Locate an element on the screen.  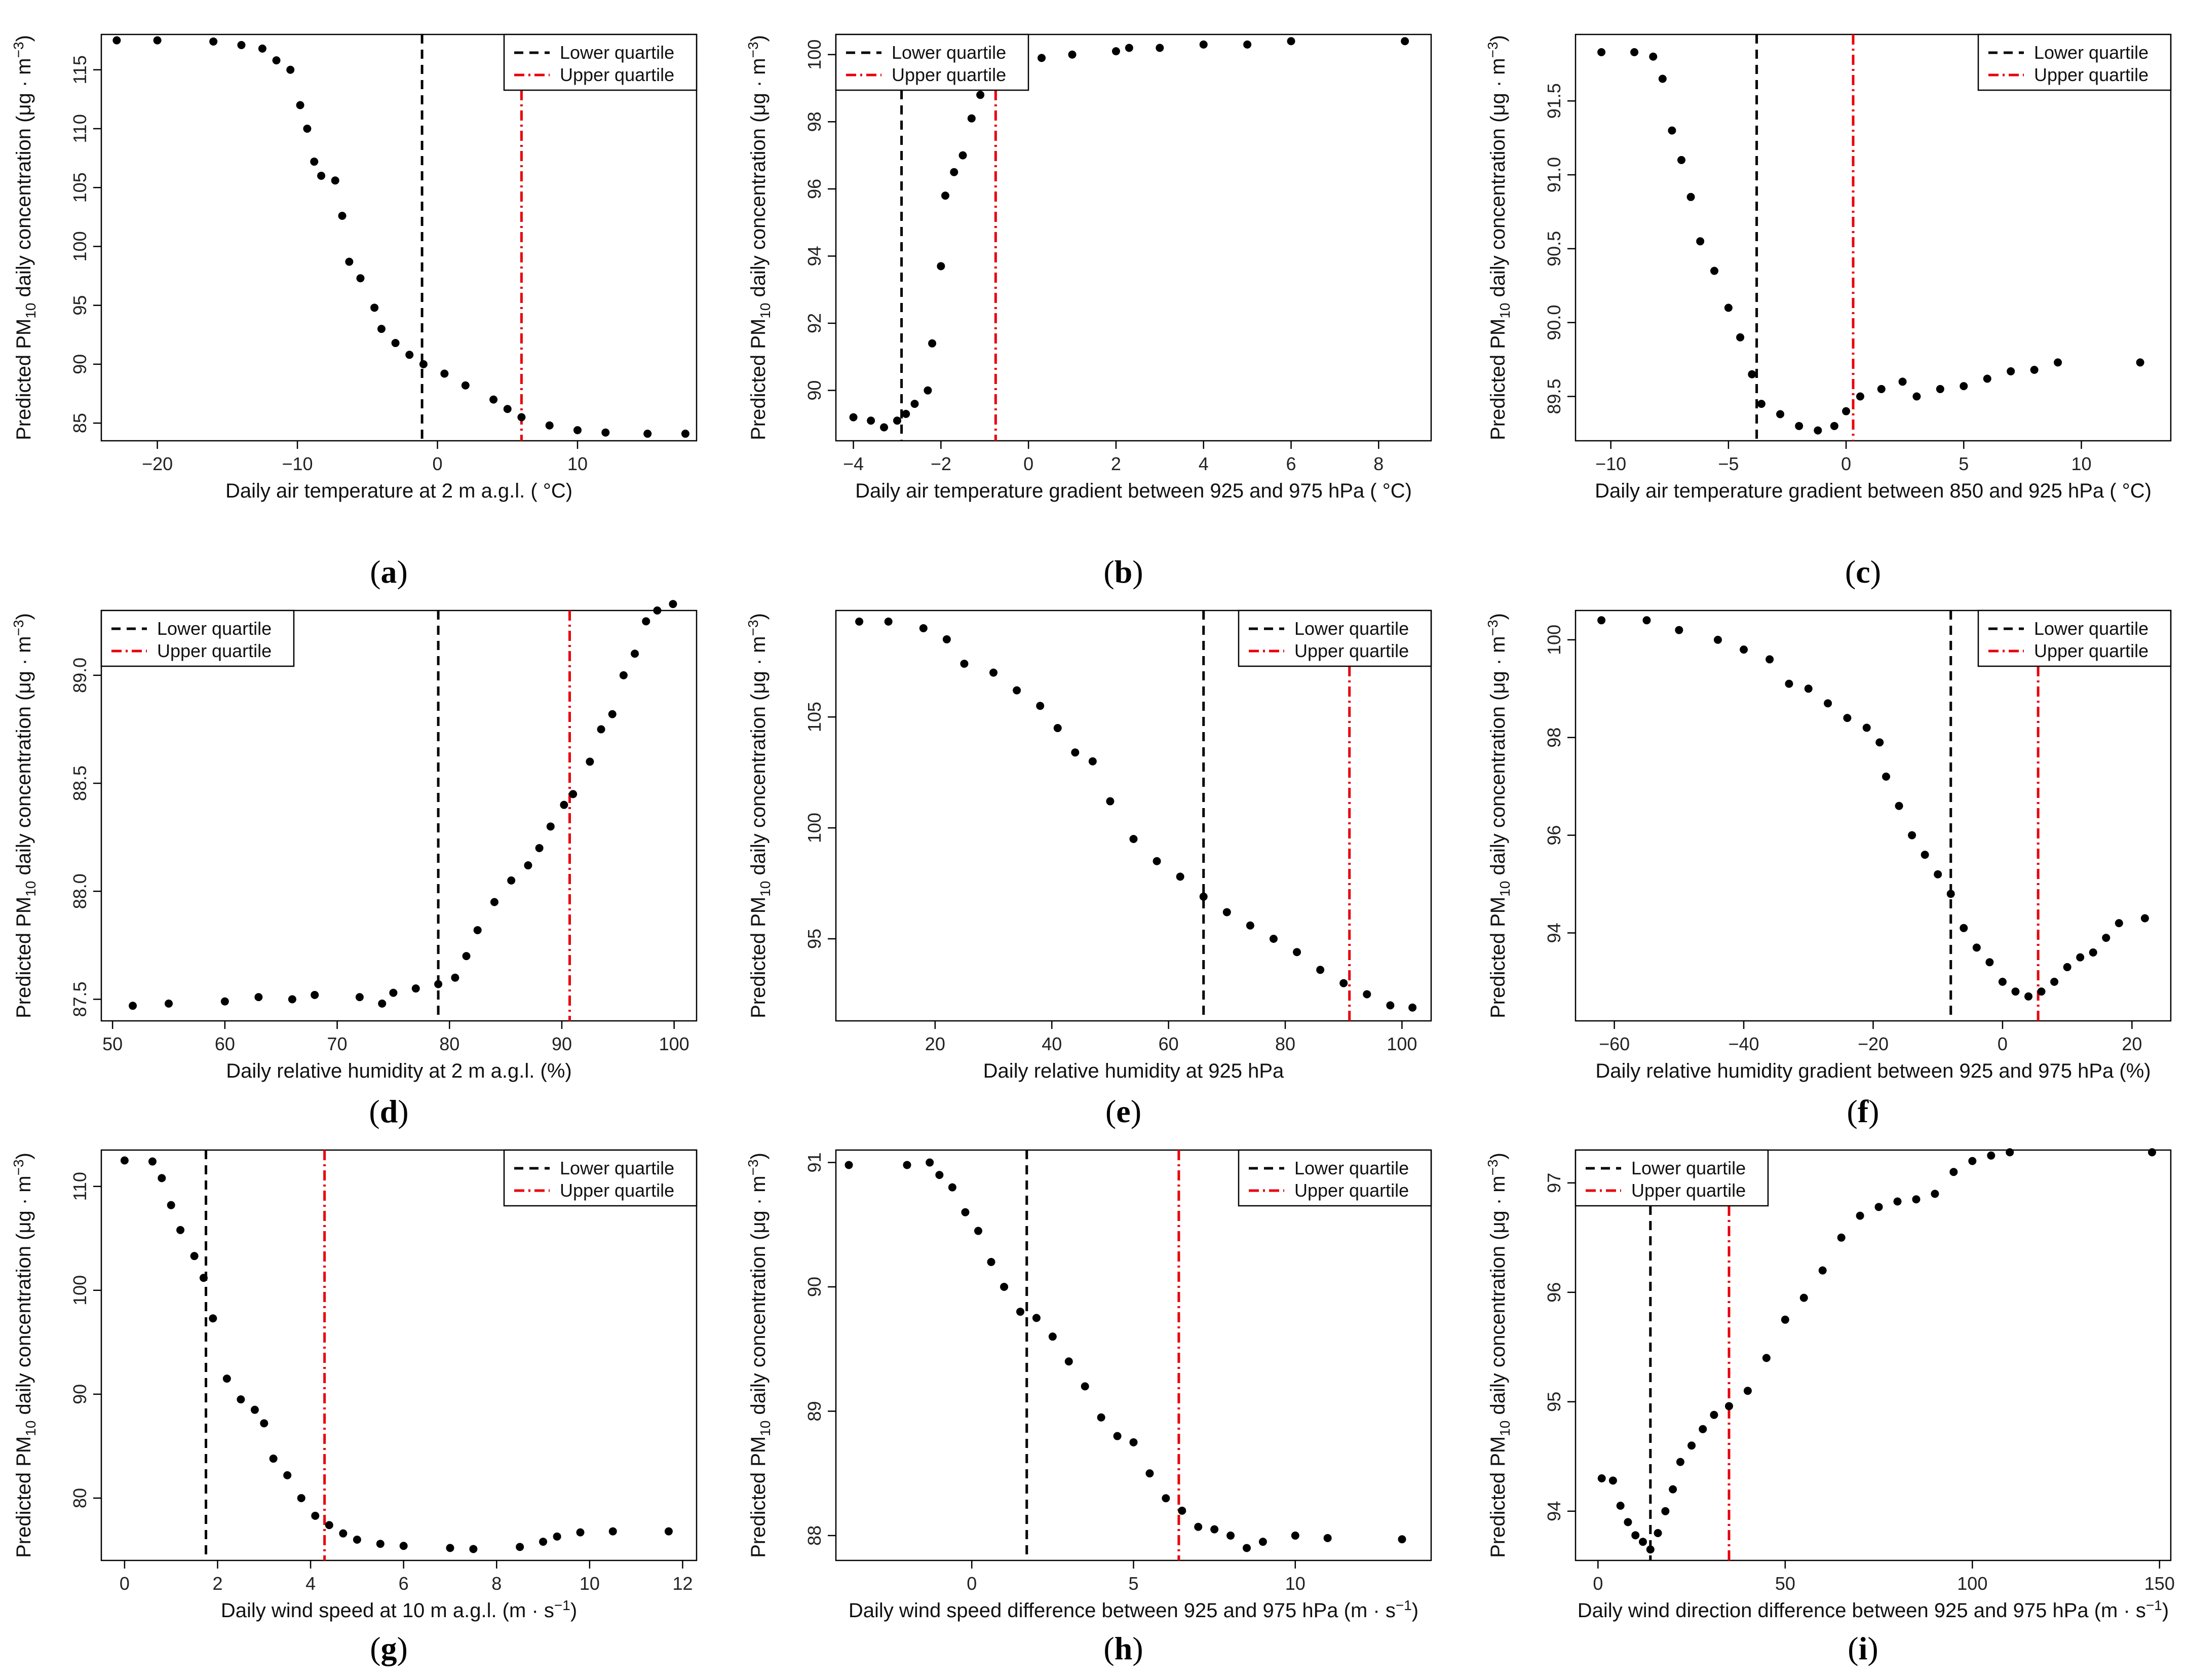
y-tick-label: 87.5 is located at coordinates (79, 999).